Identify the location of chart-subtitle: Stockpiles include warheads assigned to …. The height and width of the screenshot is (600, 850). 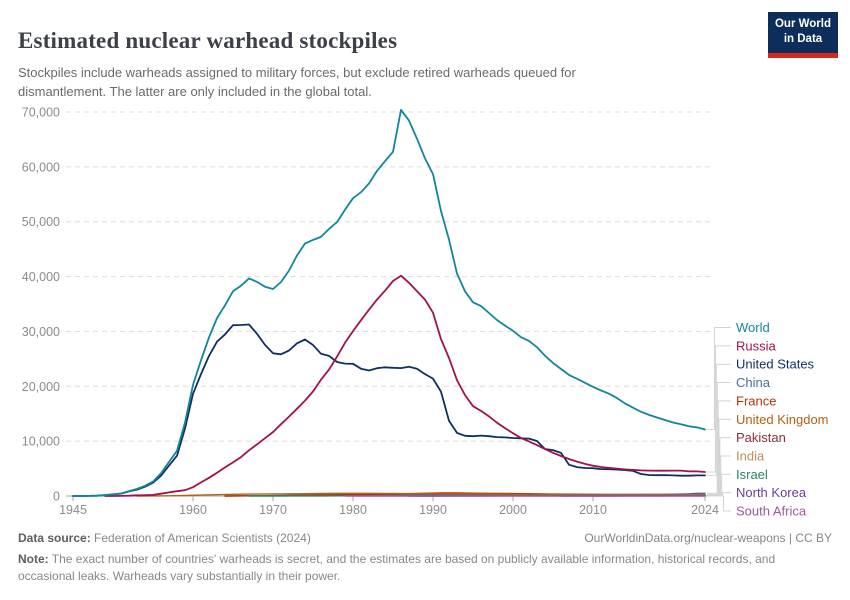
(297, 82).